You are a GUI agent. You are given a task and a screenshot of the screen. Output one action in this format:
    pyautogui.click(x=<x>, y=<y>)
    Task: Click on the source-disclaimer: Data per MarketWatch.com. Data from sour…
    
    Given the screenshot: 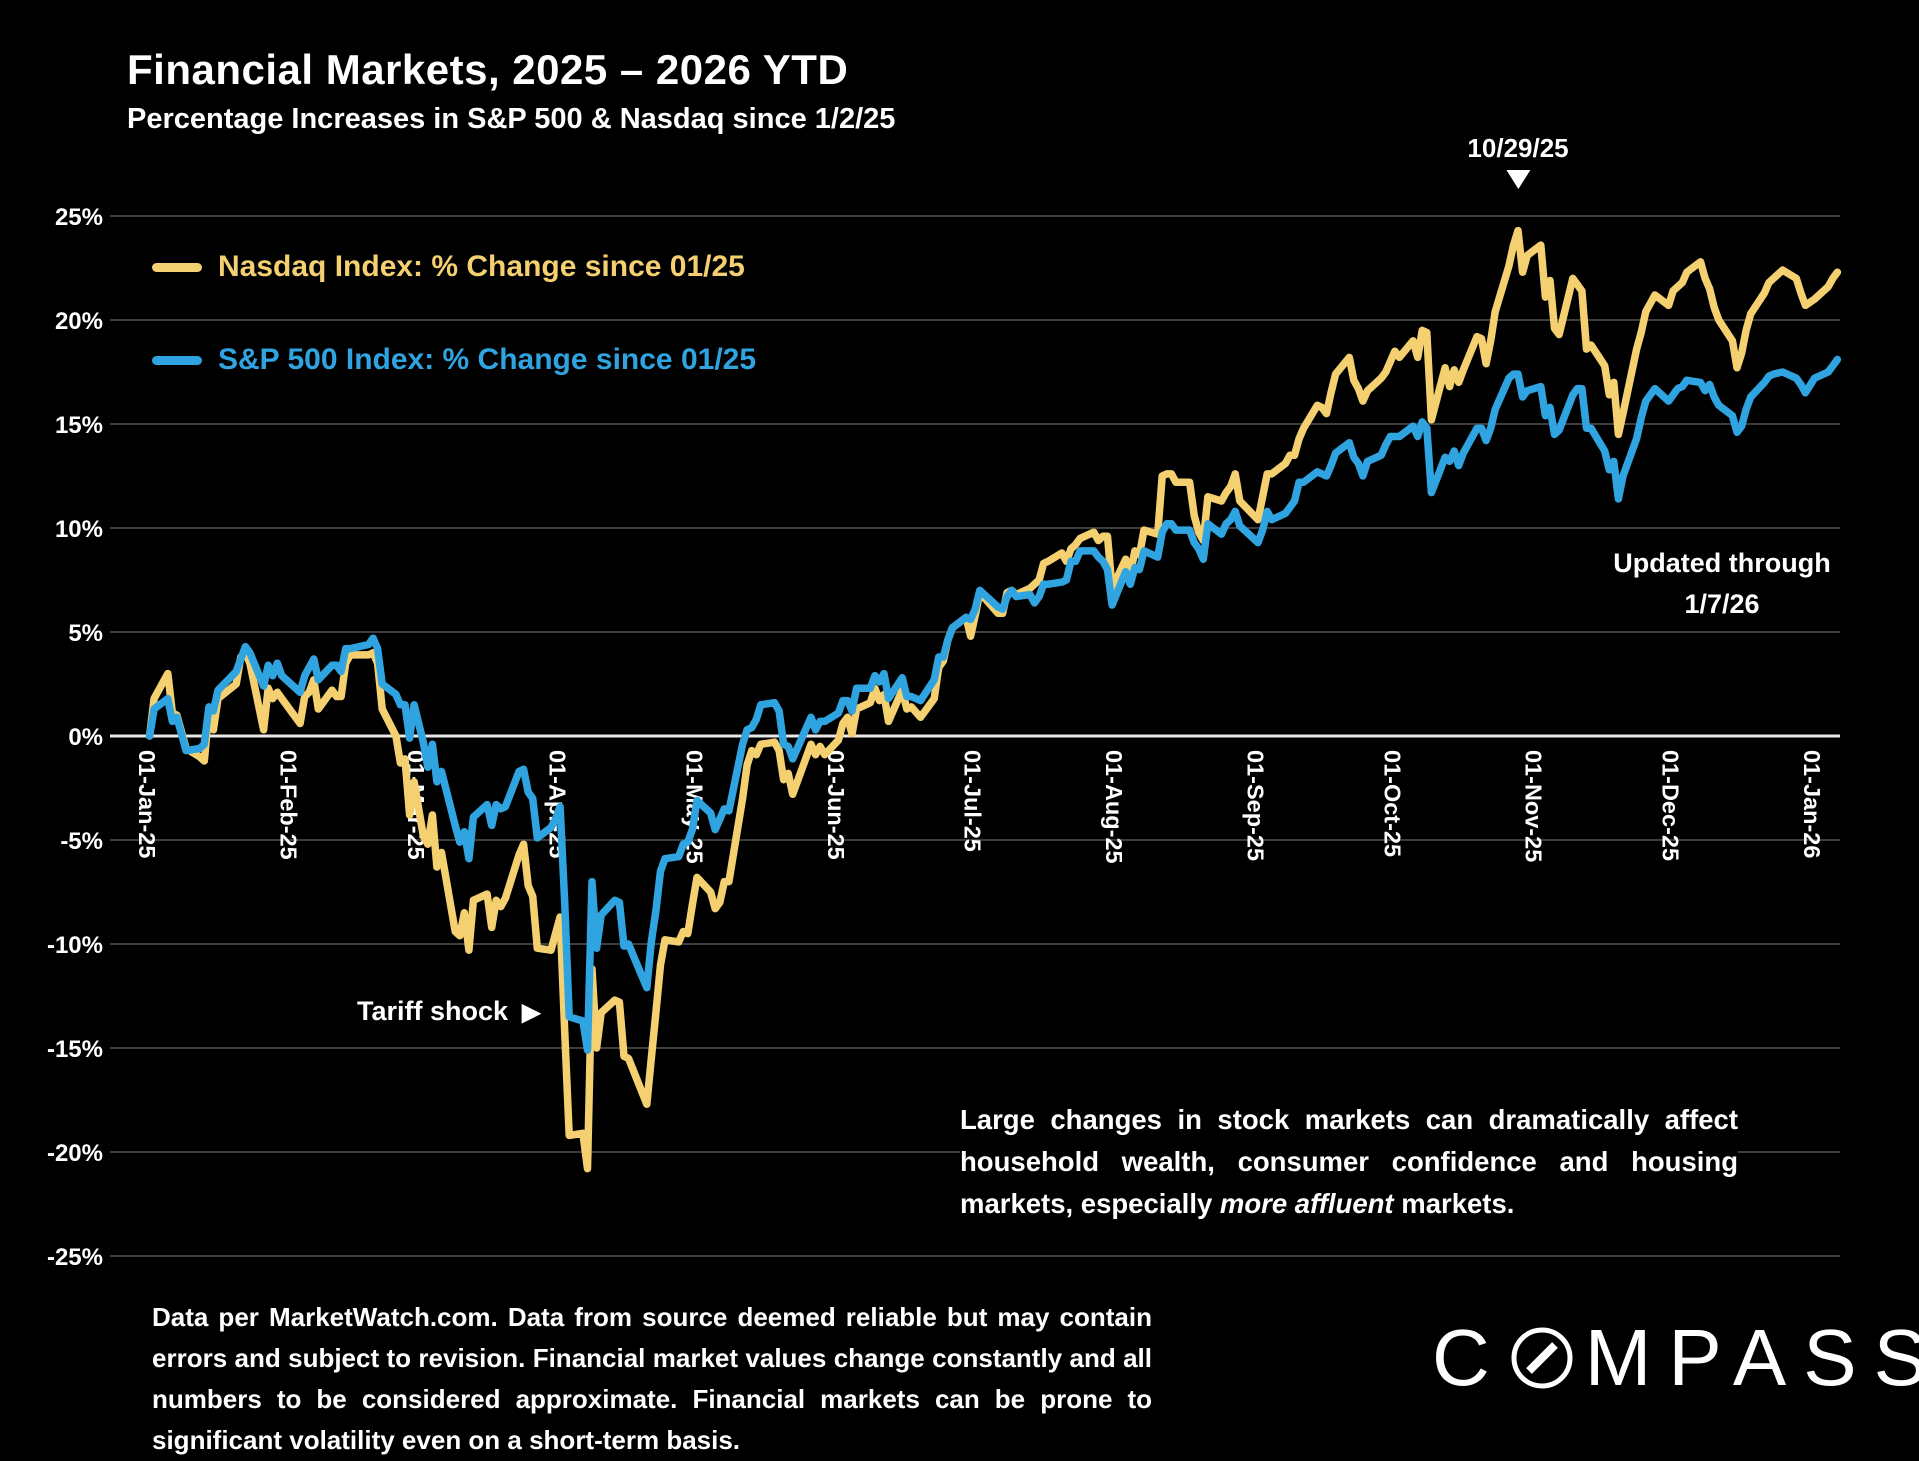 What is the action you would take?
    pyautogui.click(x=652, y=1378)
    